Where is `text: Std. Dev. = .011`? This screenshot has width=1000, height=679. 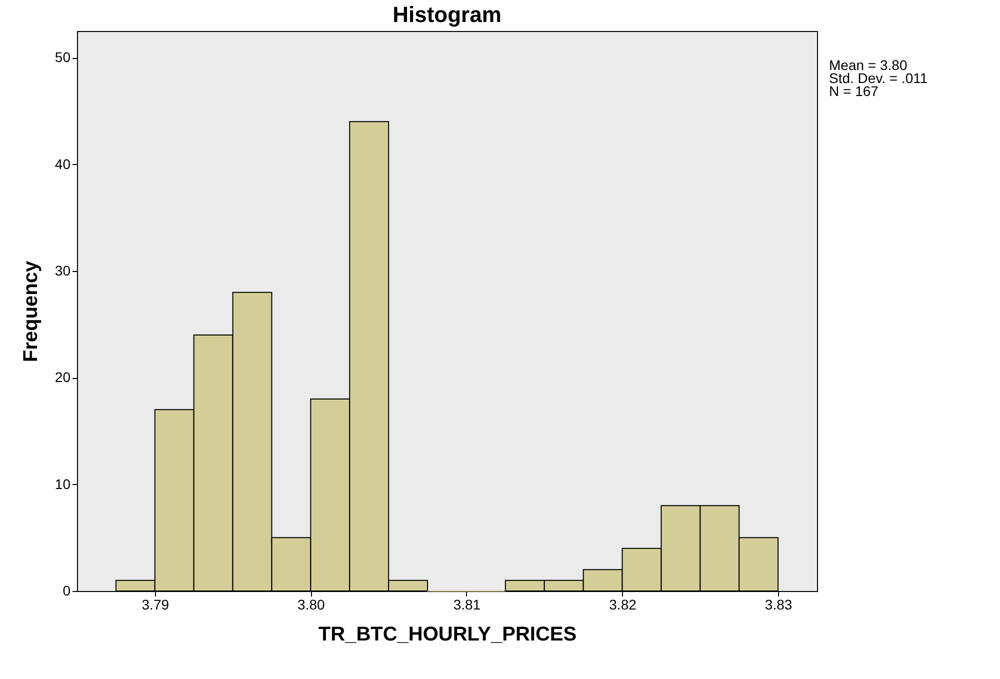 text: Std. Dev. = .011 is located at coordinates (878, 78).